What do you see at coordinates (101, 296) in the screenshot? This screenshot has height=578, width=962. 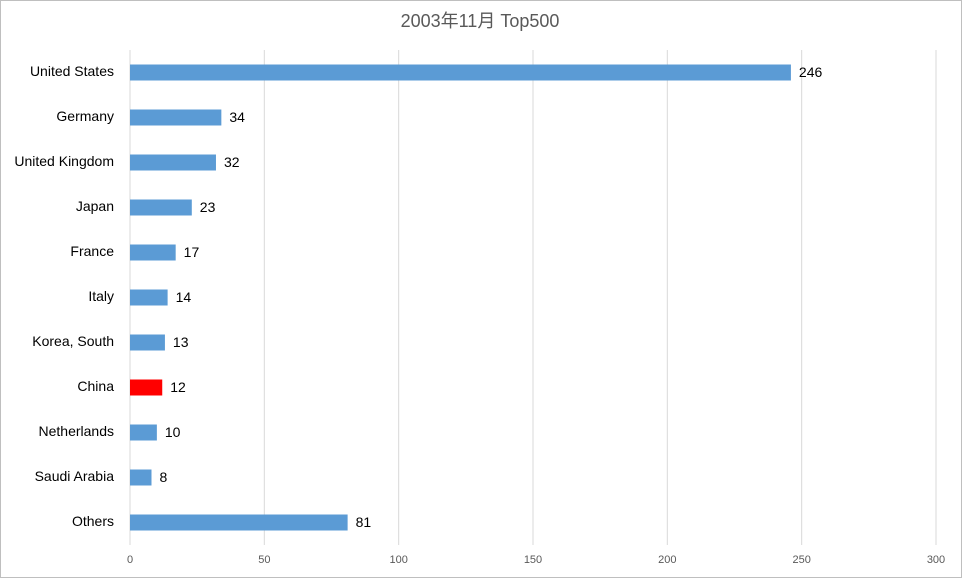 I see `y-tick-label: Italy` at bounding box center [101, 296].